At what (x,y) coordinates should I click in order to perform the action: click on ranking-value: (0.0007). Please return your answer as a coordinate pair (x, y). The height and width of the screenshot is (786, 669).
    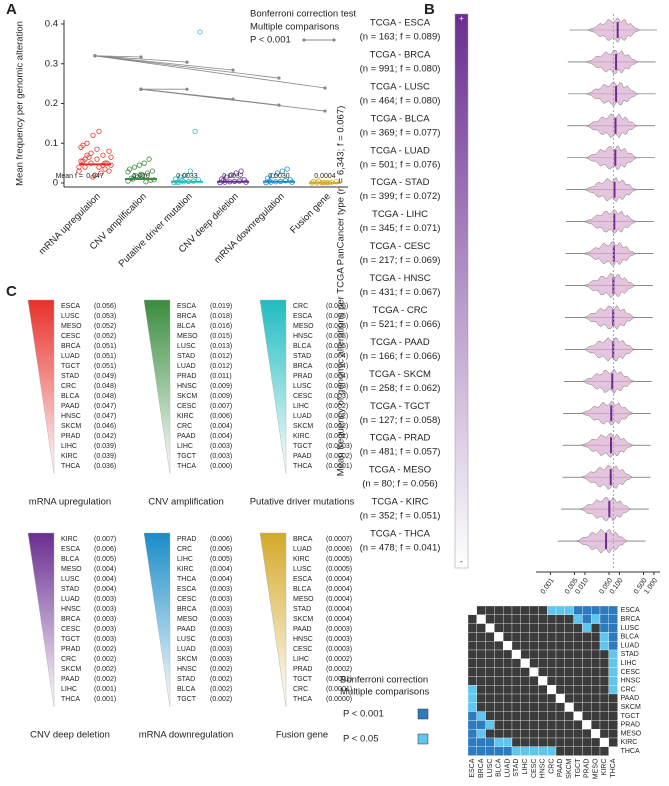
    Looking at the image, I should click on (339, 539).